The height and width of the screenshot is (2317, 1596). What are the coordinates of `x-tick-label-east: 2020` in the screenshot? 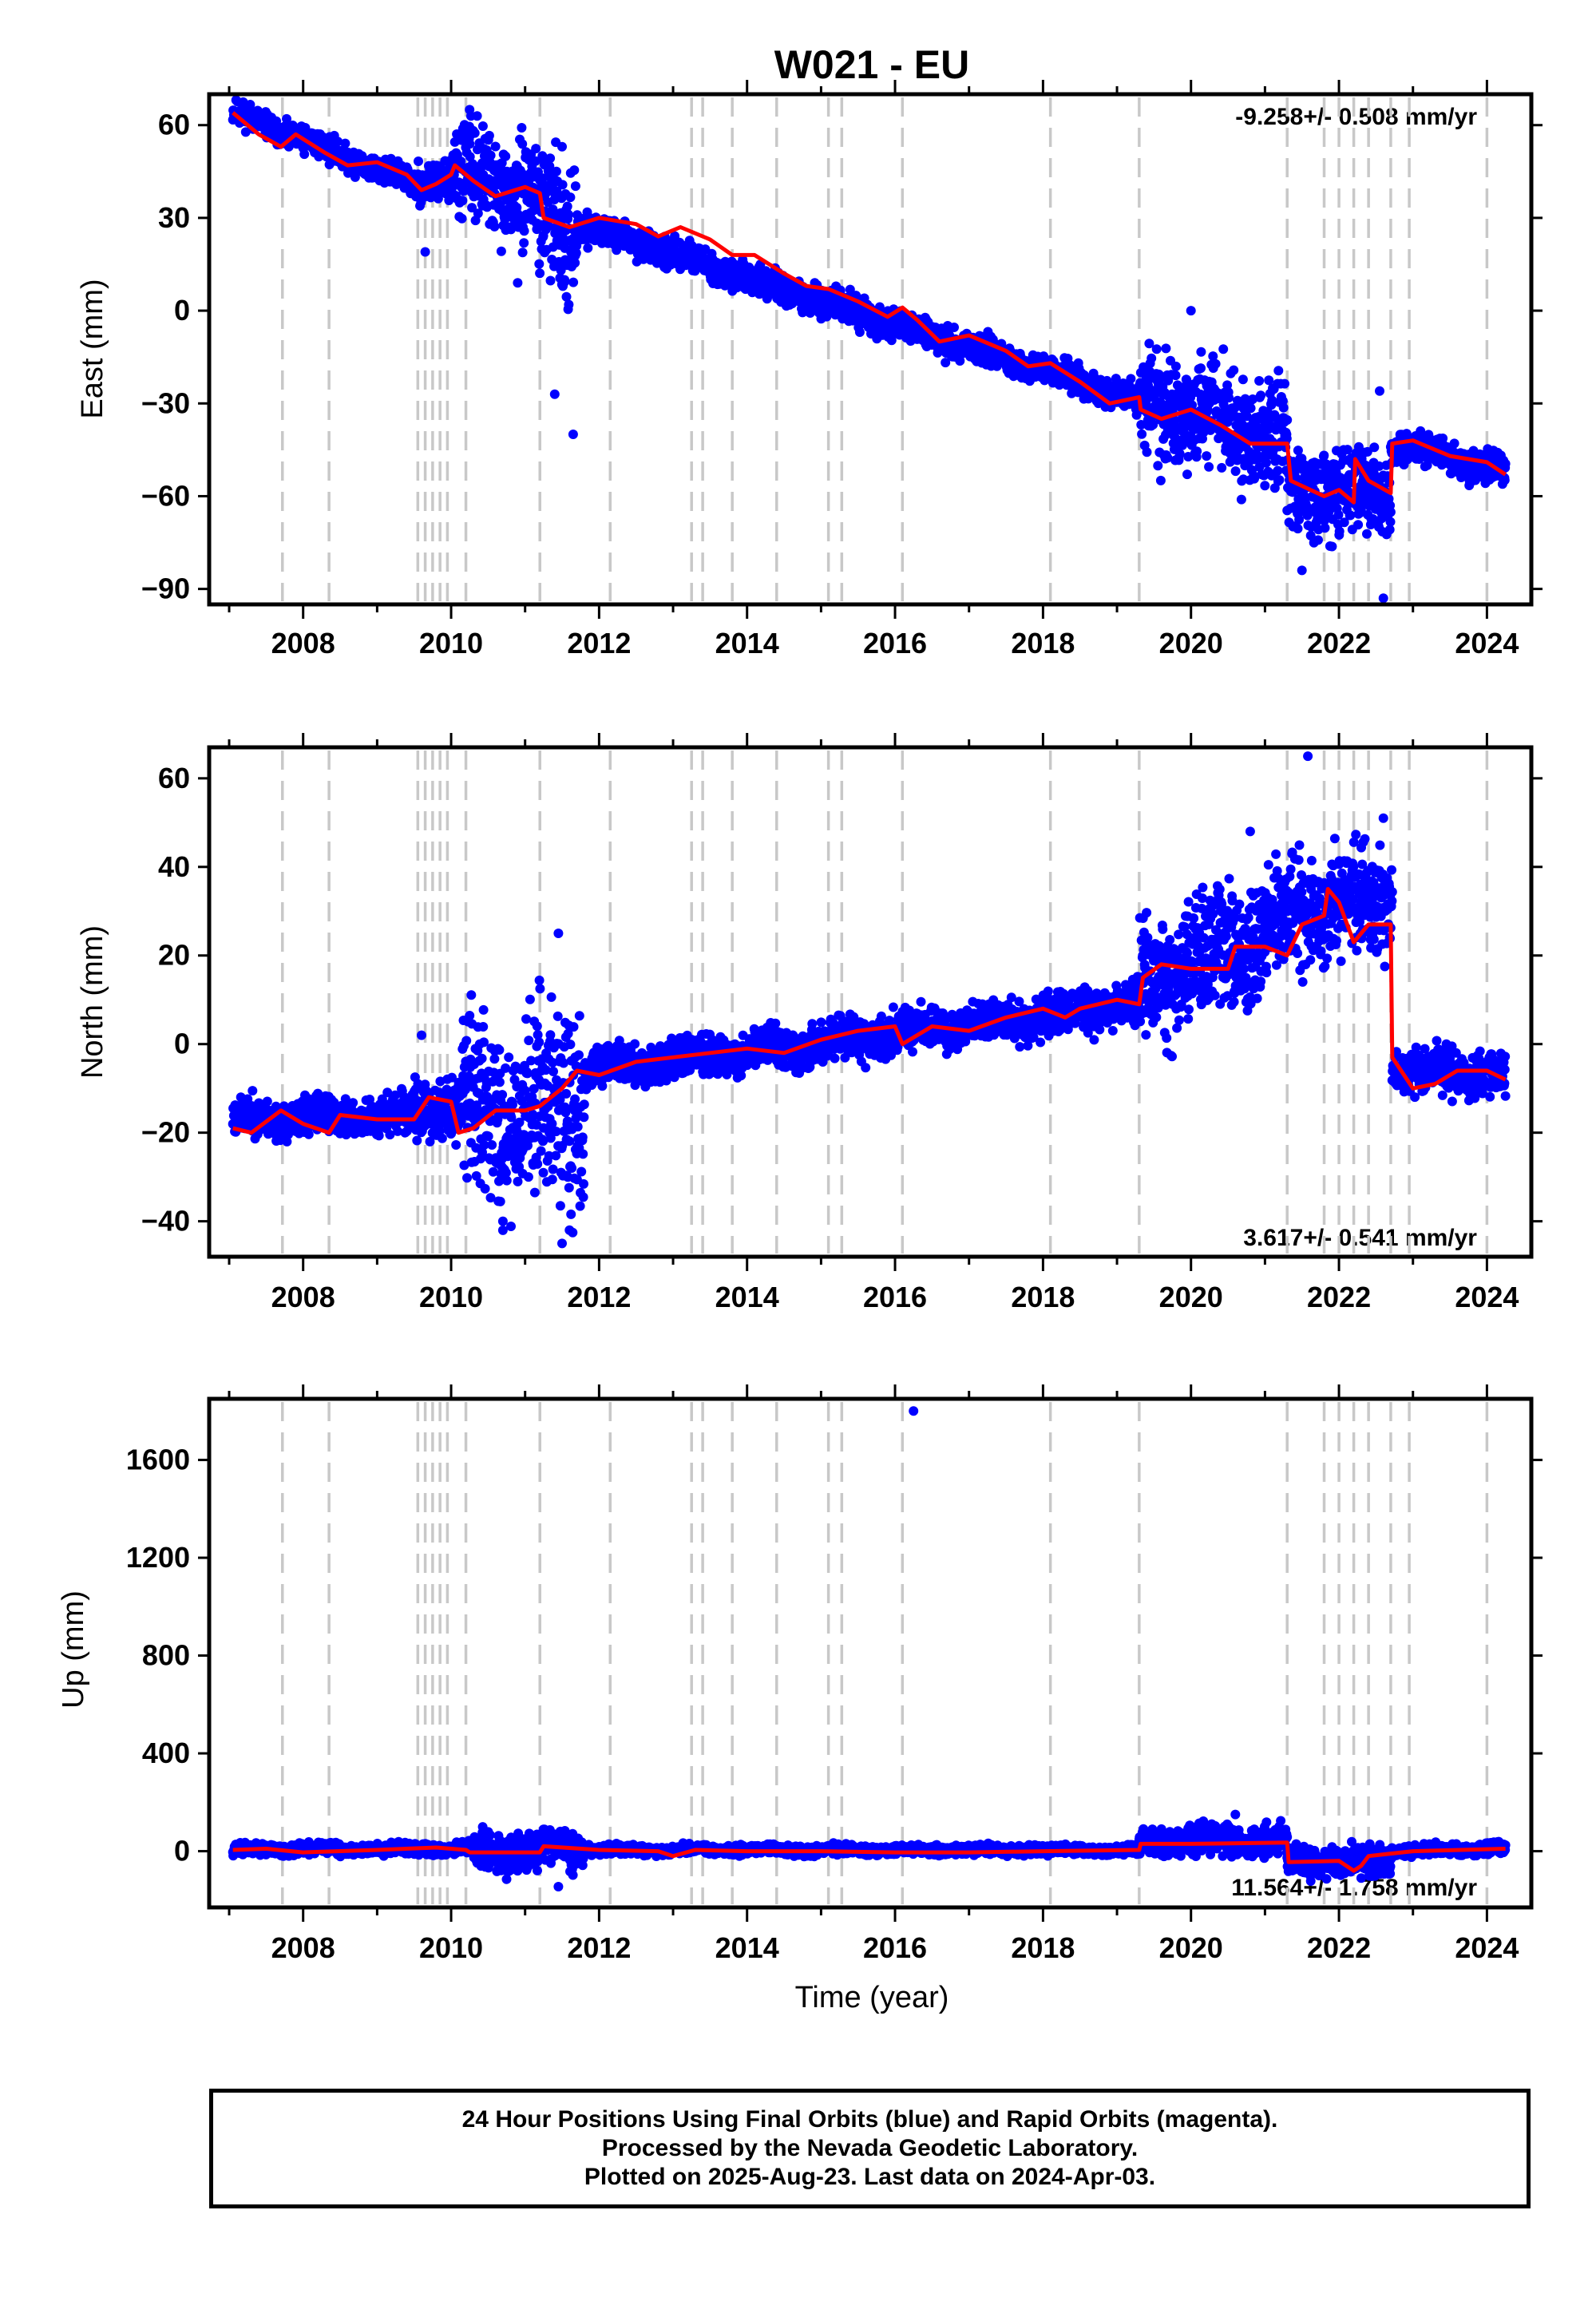 It's located at (1191, 643).